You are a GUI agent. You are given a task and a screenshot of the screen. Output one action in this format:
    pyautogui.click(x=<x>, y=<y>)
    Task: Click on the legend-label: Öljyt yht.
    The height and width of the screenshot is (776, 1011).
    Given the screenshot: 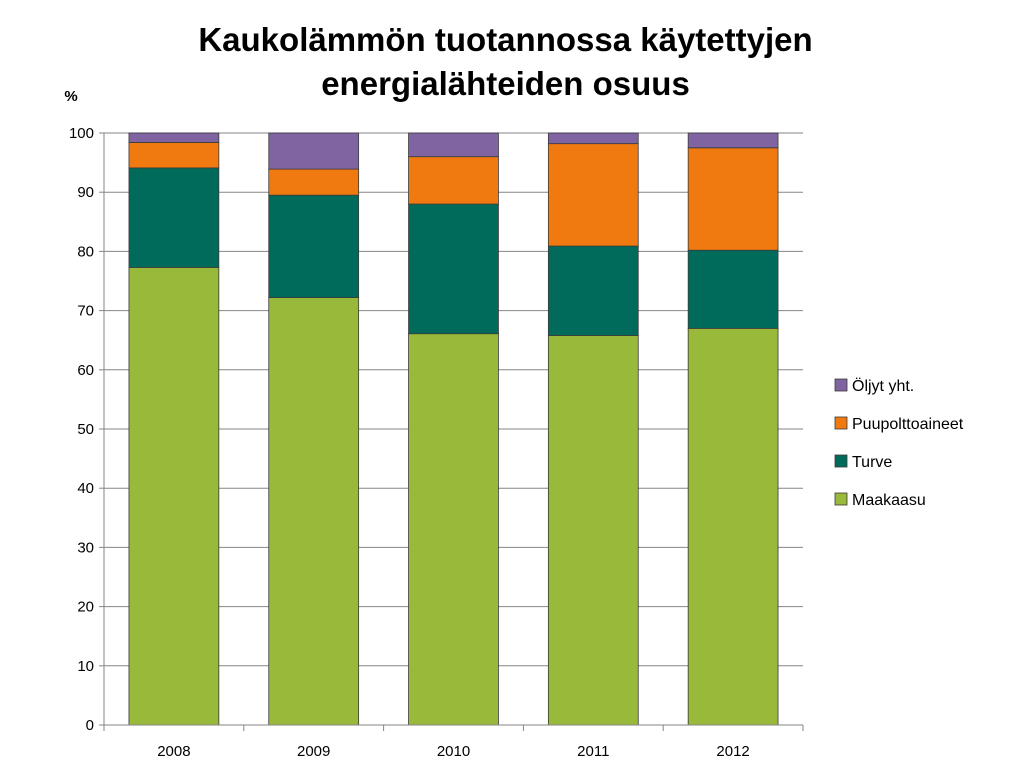 What is the action you would take?
    pyautogui.click(x=883, y=386)
    